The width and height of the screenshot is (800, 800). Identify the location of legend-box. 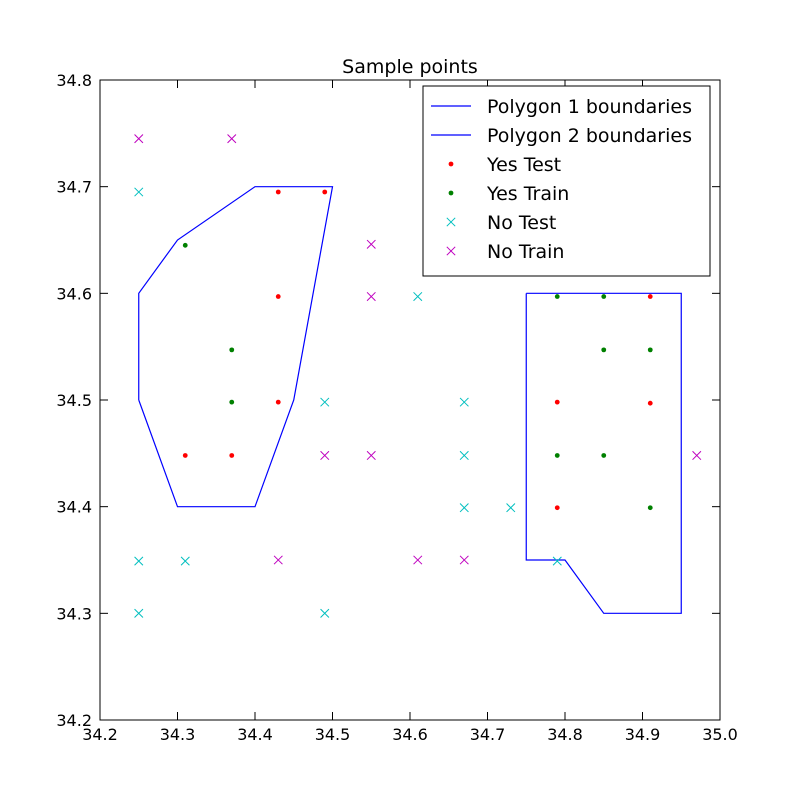
(566, 181).